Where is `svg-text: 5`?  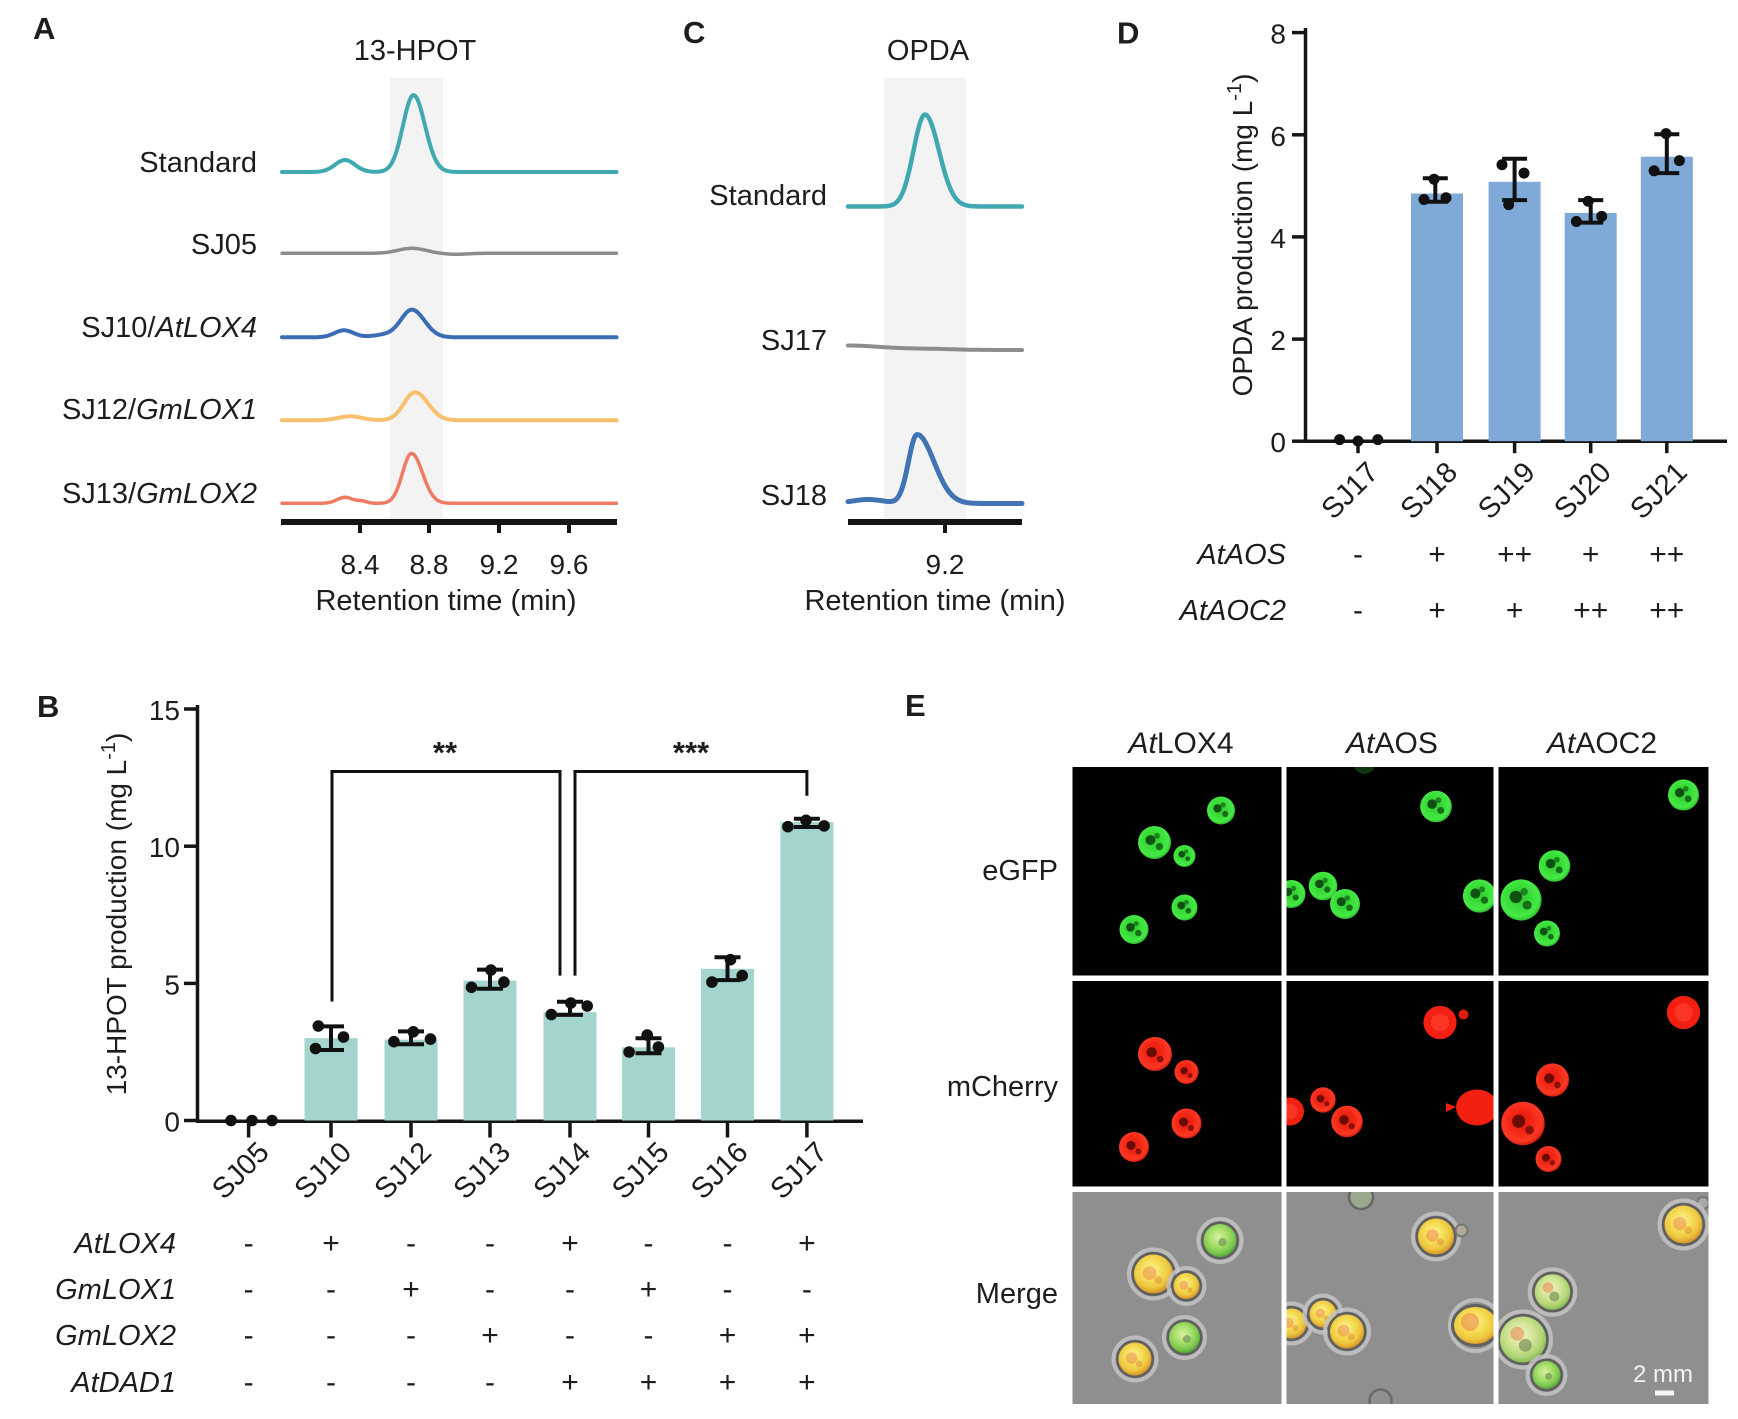
svg-text: 5 is located at coordinates (172, 984).